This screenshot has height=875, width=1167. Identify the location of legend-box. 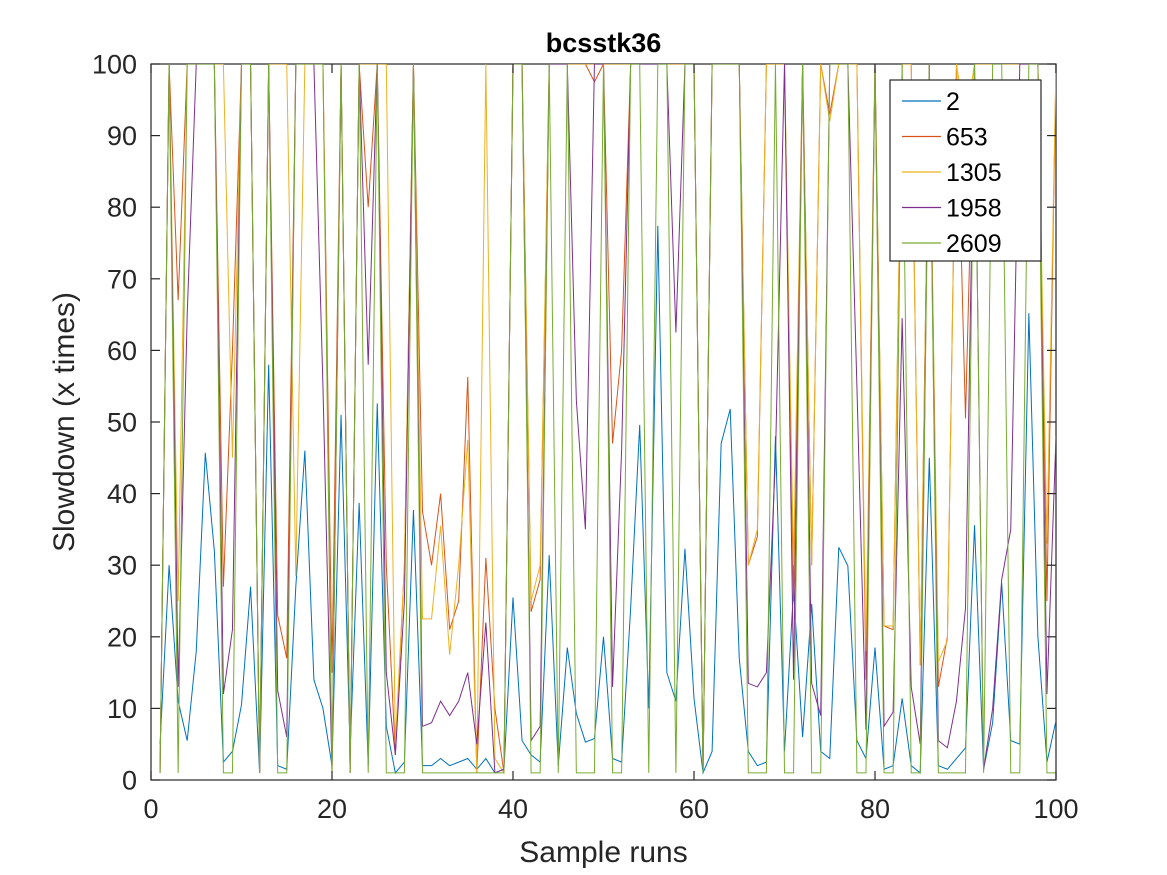
(965, 170).